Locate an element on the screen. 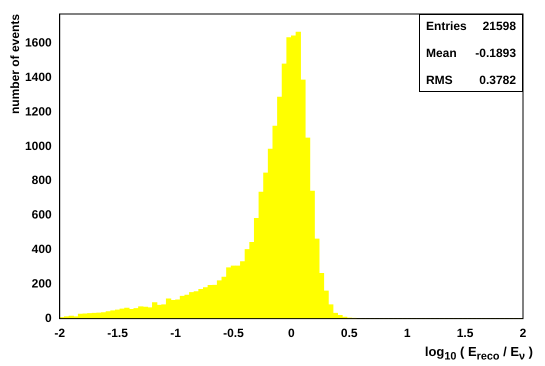 The height and width of the screenshot is (366, 545). annotation: -0.1893 is located at coordinates (495, 53).